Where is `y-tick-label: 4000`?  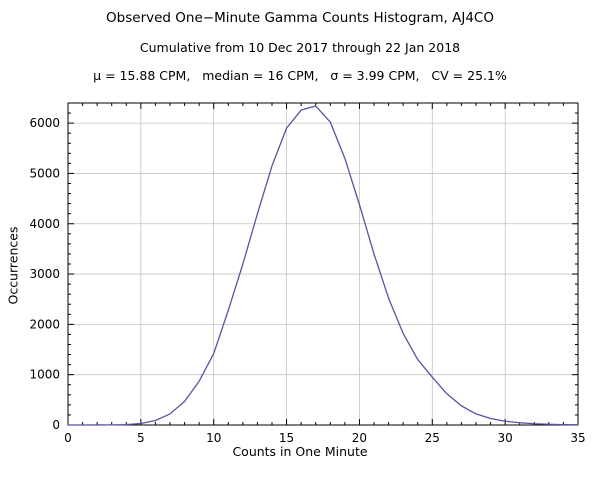 y-tick-label: 4000 is located at coordinates (44, 224).